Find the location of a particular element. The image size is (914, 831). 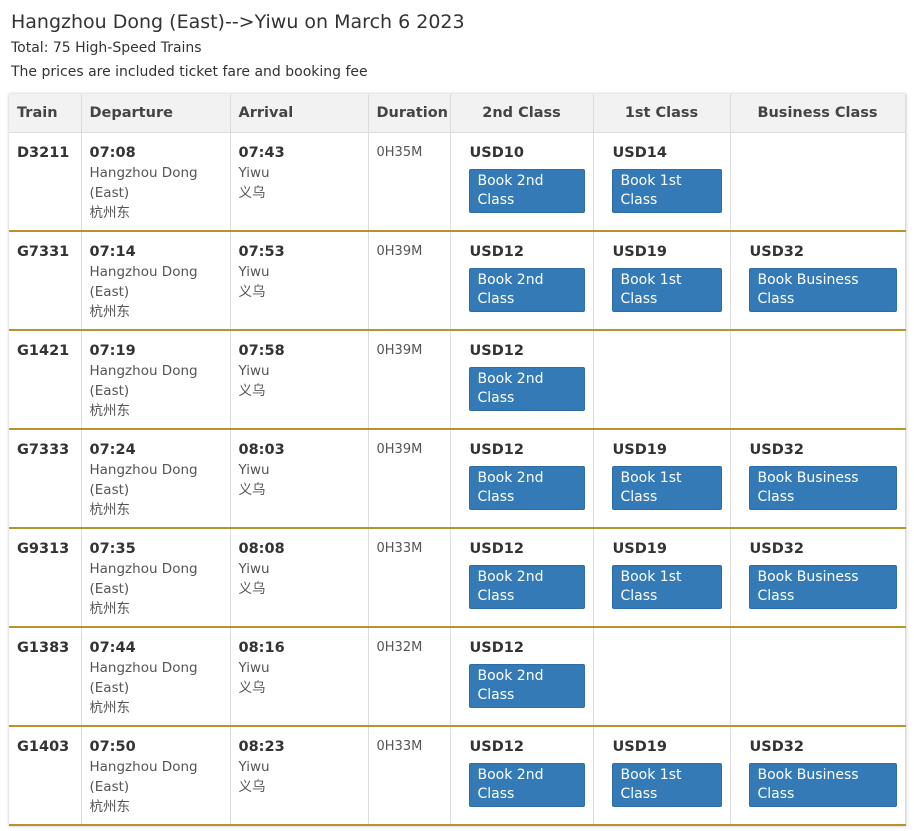

column-header: Departure is located at coordinates (156, 113).